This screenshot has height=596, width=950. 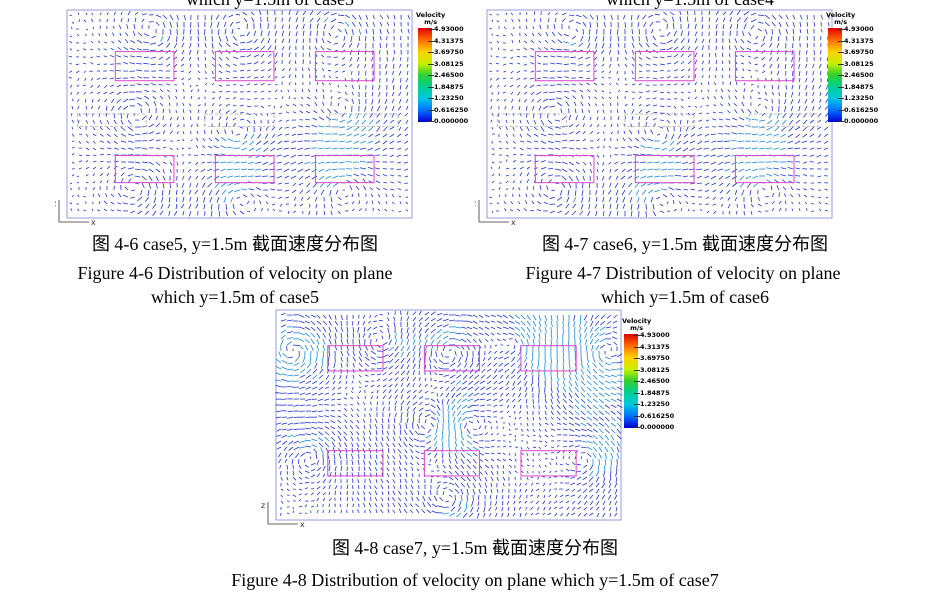 I want to click on velocity-plot-case5: zx, so click(x=234, y=117).